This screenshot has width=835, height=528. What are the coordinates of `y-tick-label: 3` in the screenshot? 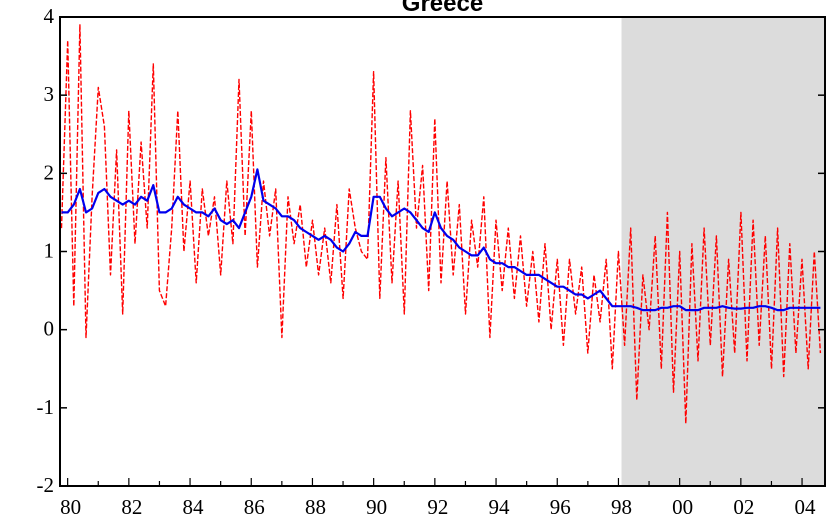 It's located at (49, 94).